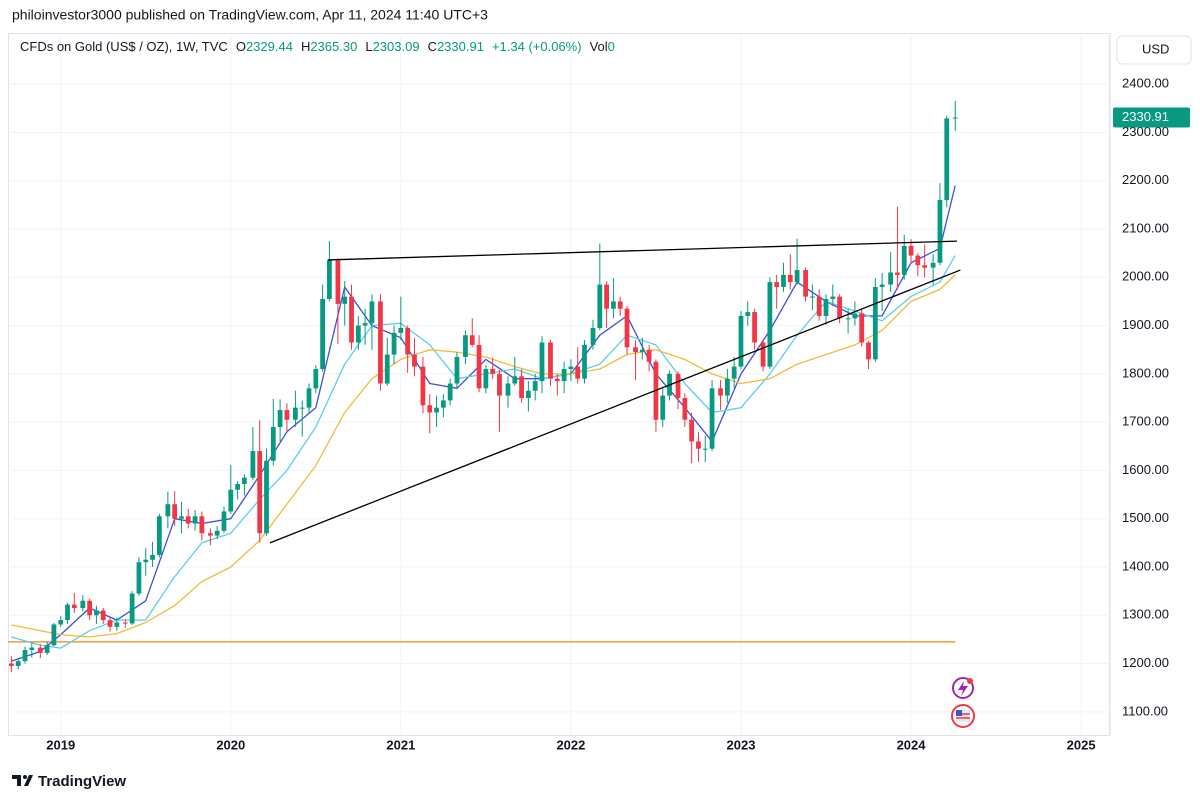 This screenshot has width=1200, height=807. I want to click on footer-brand: TradingView, so click(82, 781).